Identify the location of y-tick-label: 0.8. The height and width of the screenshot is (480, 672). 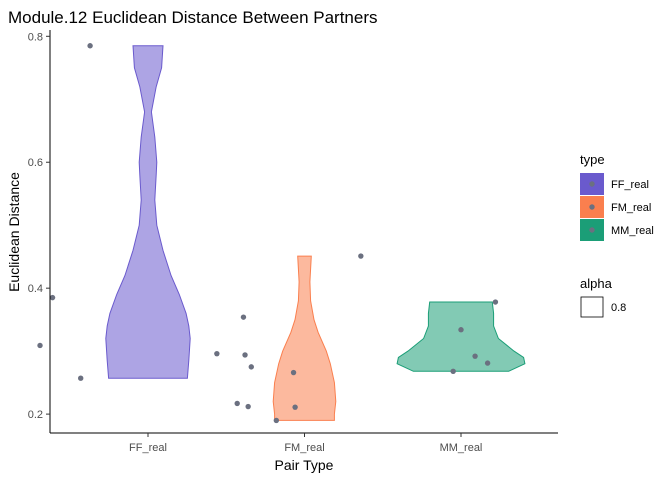
(35, 37).